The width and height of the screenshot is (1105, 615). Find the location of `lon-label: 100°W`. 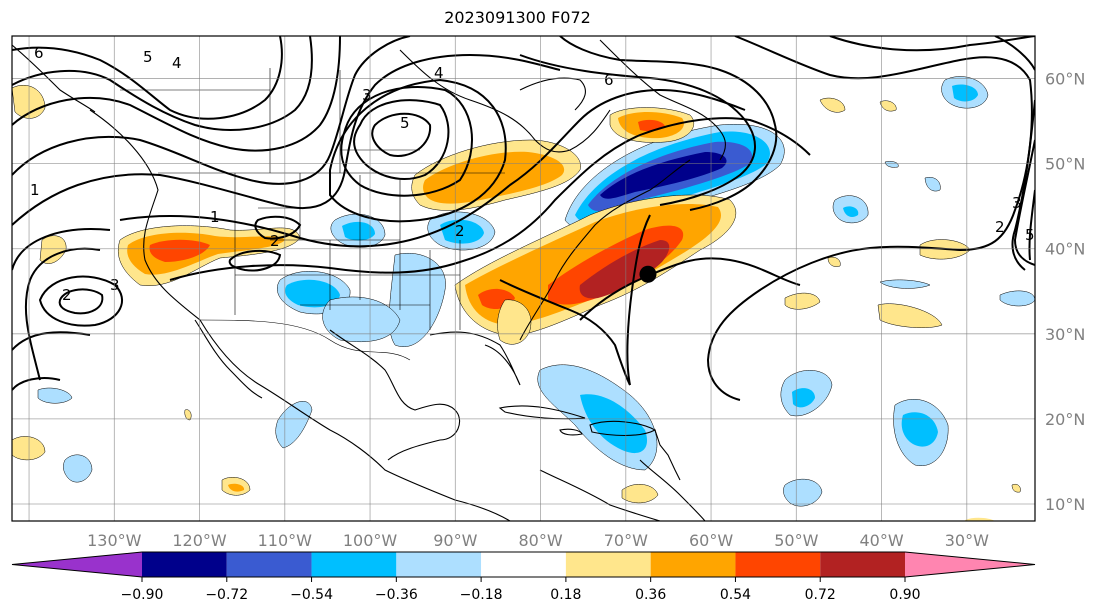

lon-label: 100°W is located at coordinates (370, 540).